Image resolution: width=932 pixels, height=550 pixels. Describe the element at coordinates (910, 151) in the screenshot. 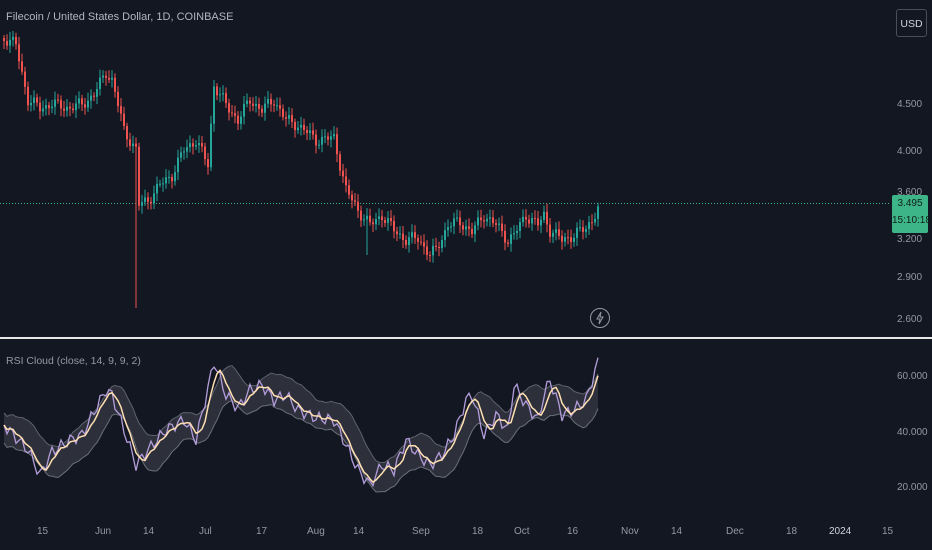

I see `price-axis-label: 4.000` at that location.